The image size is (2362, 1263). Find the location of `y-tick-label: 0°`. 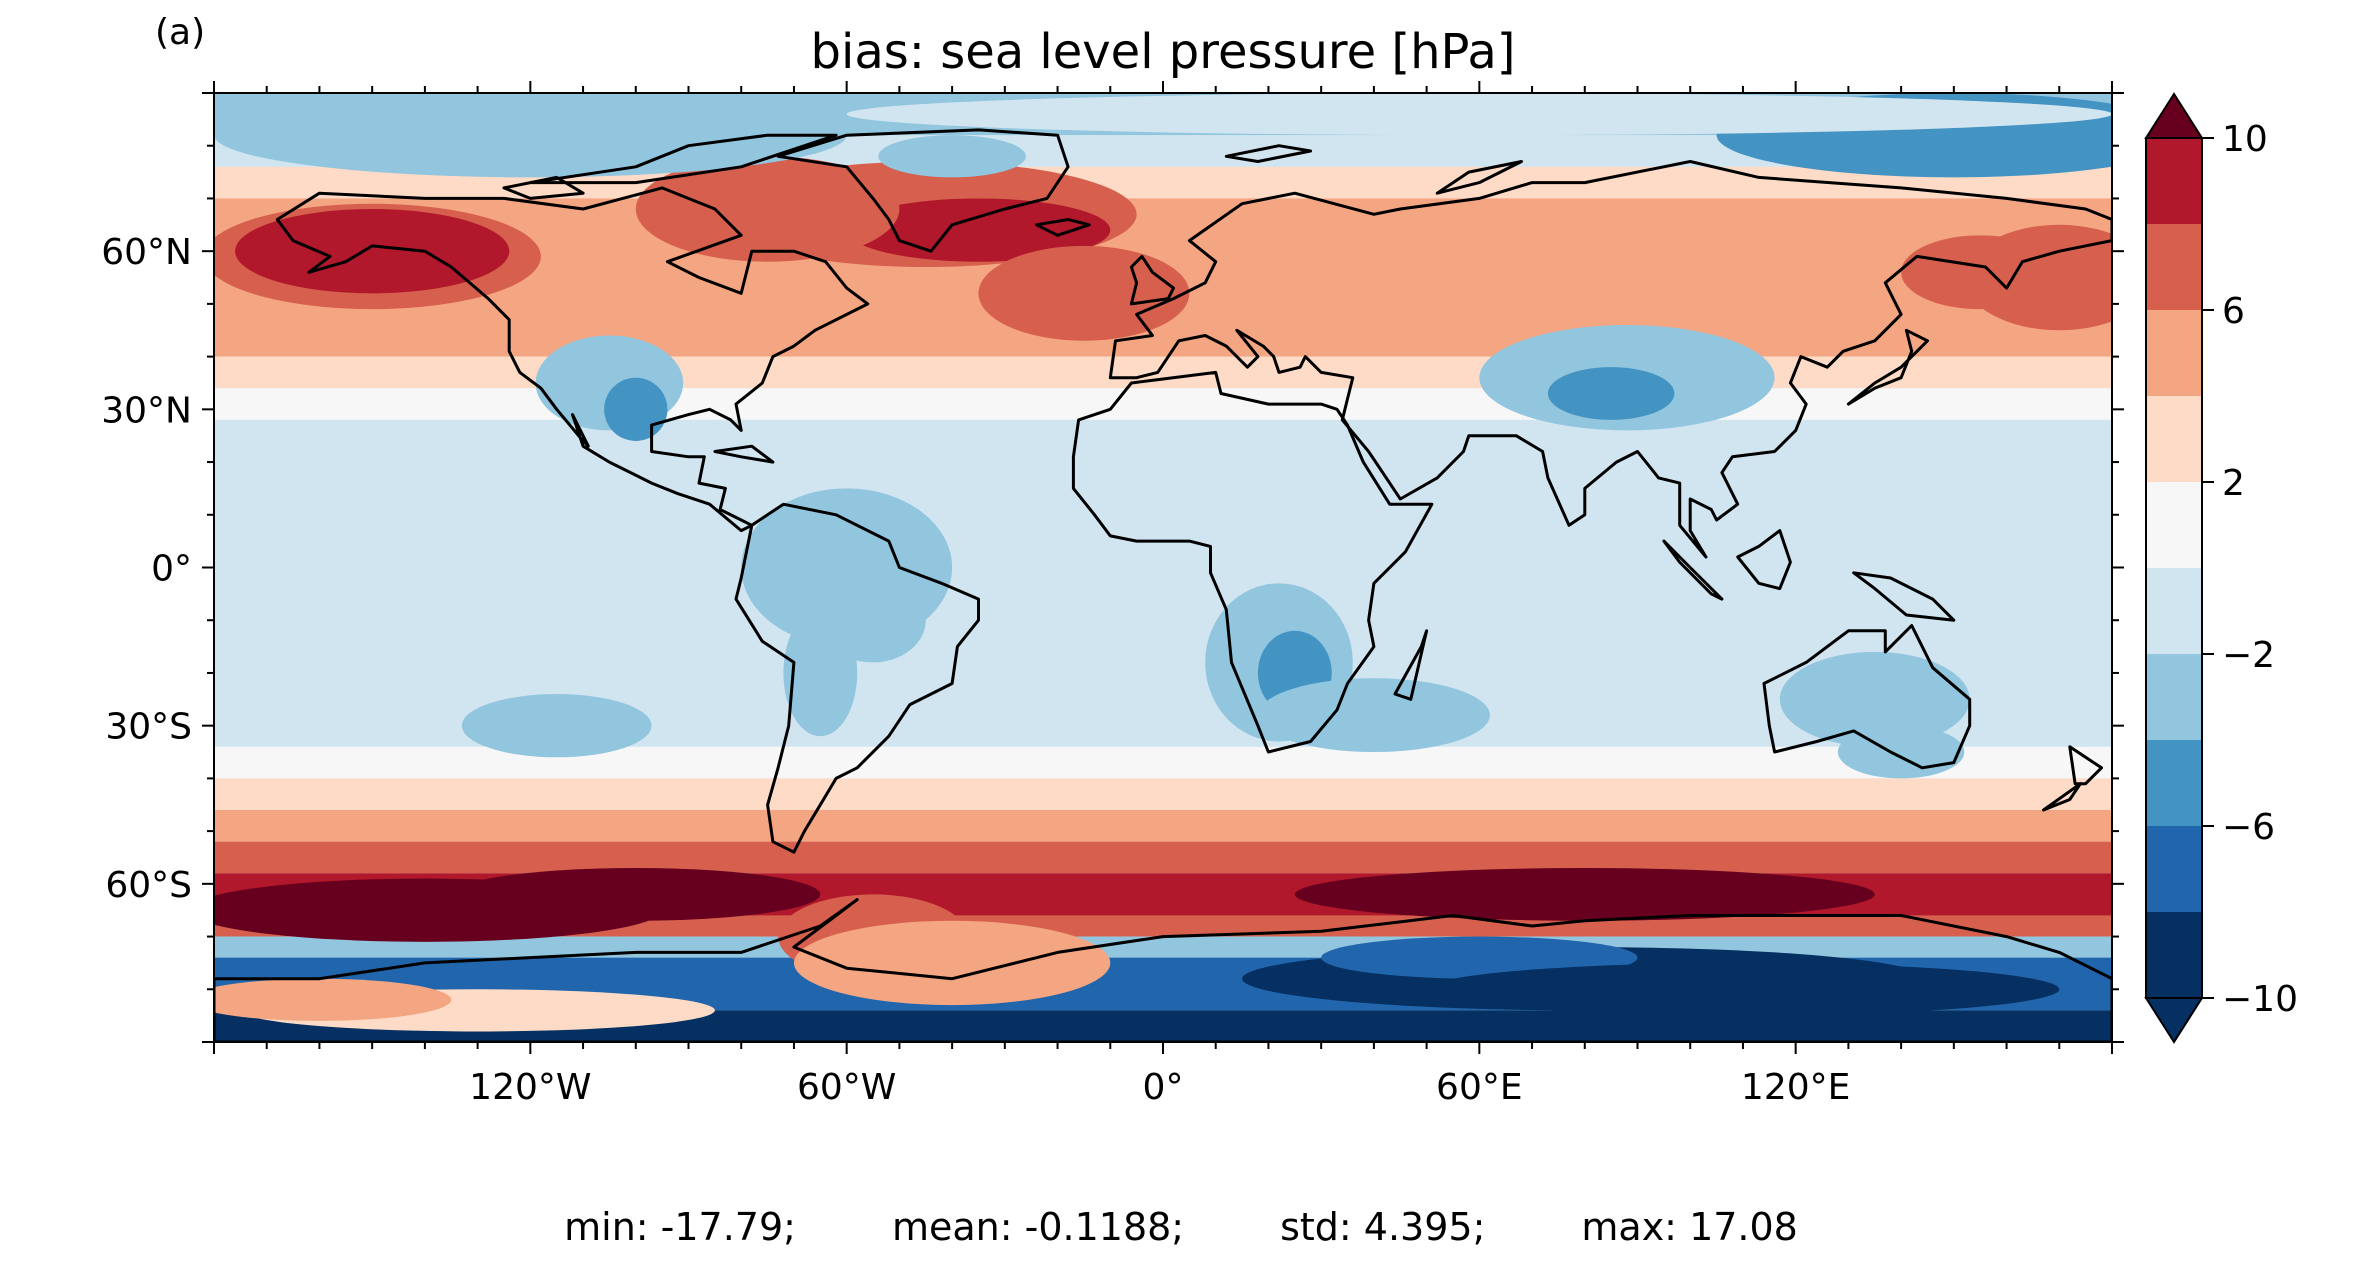

y-tick-label: 0° is located at coordinates (171, 569).